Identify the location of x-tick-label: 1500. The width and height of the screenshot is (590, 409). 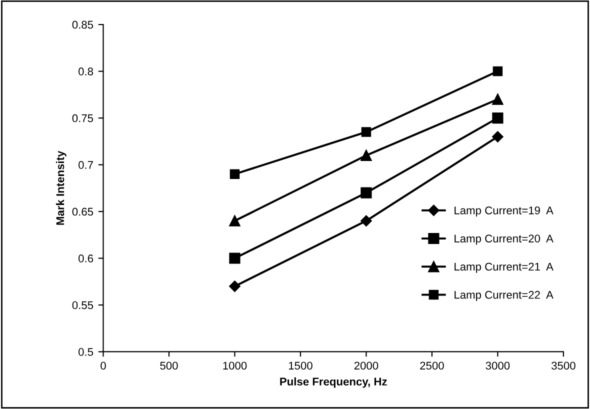
(300, 366).